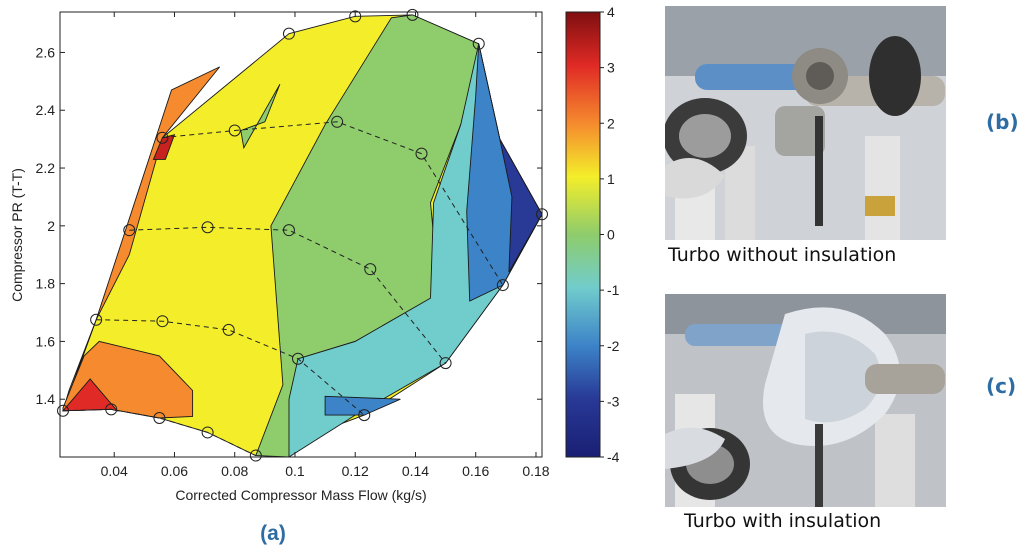  What do you see at coordinates (46, 52) in the screenshot?
I see `y-tick-label: 2.6` at bounding box center [46, 52].